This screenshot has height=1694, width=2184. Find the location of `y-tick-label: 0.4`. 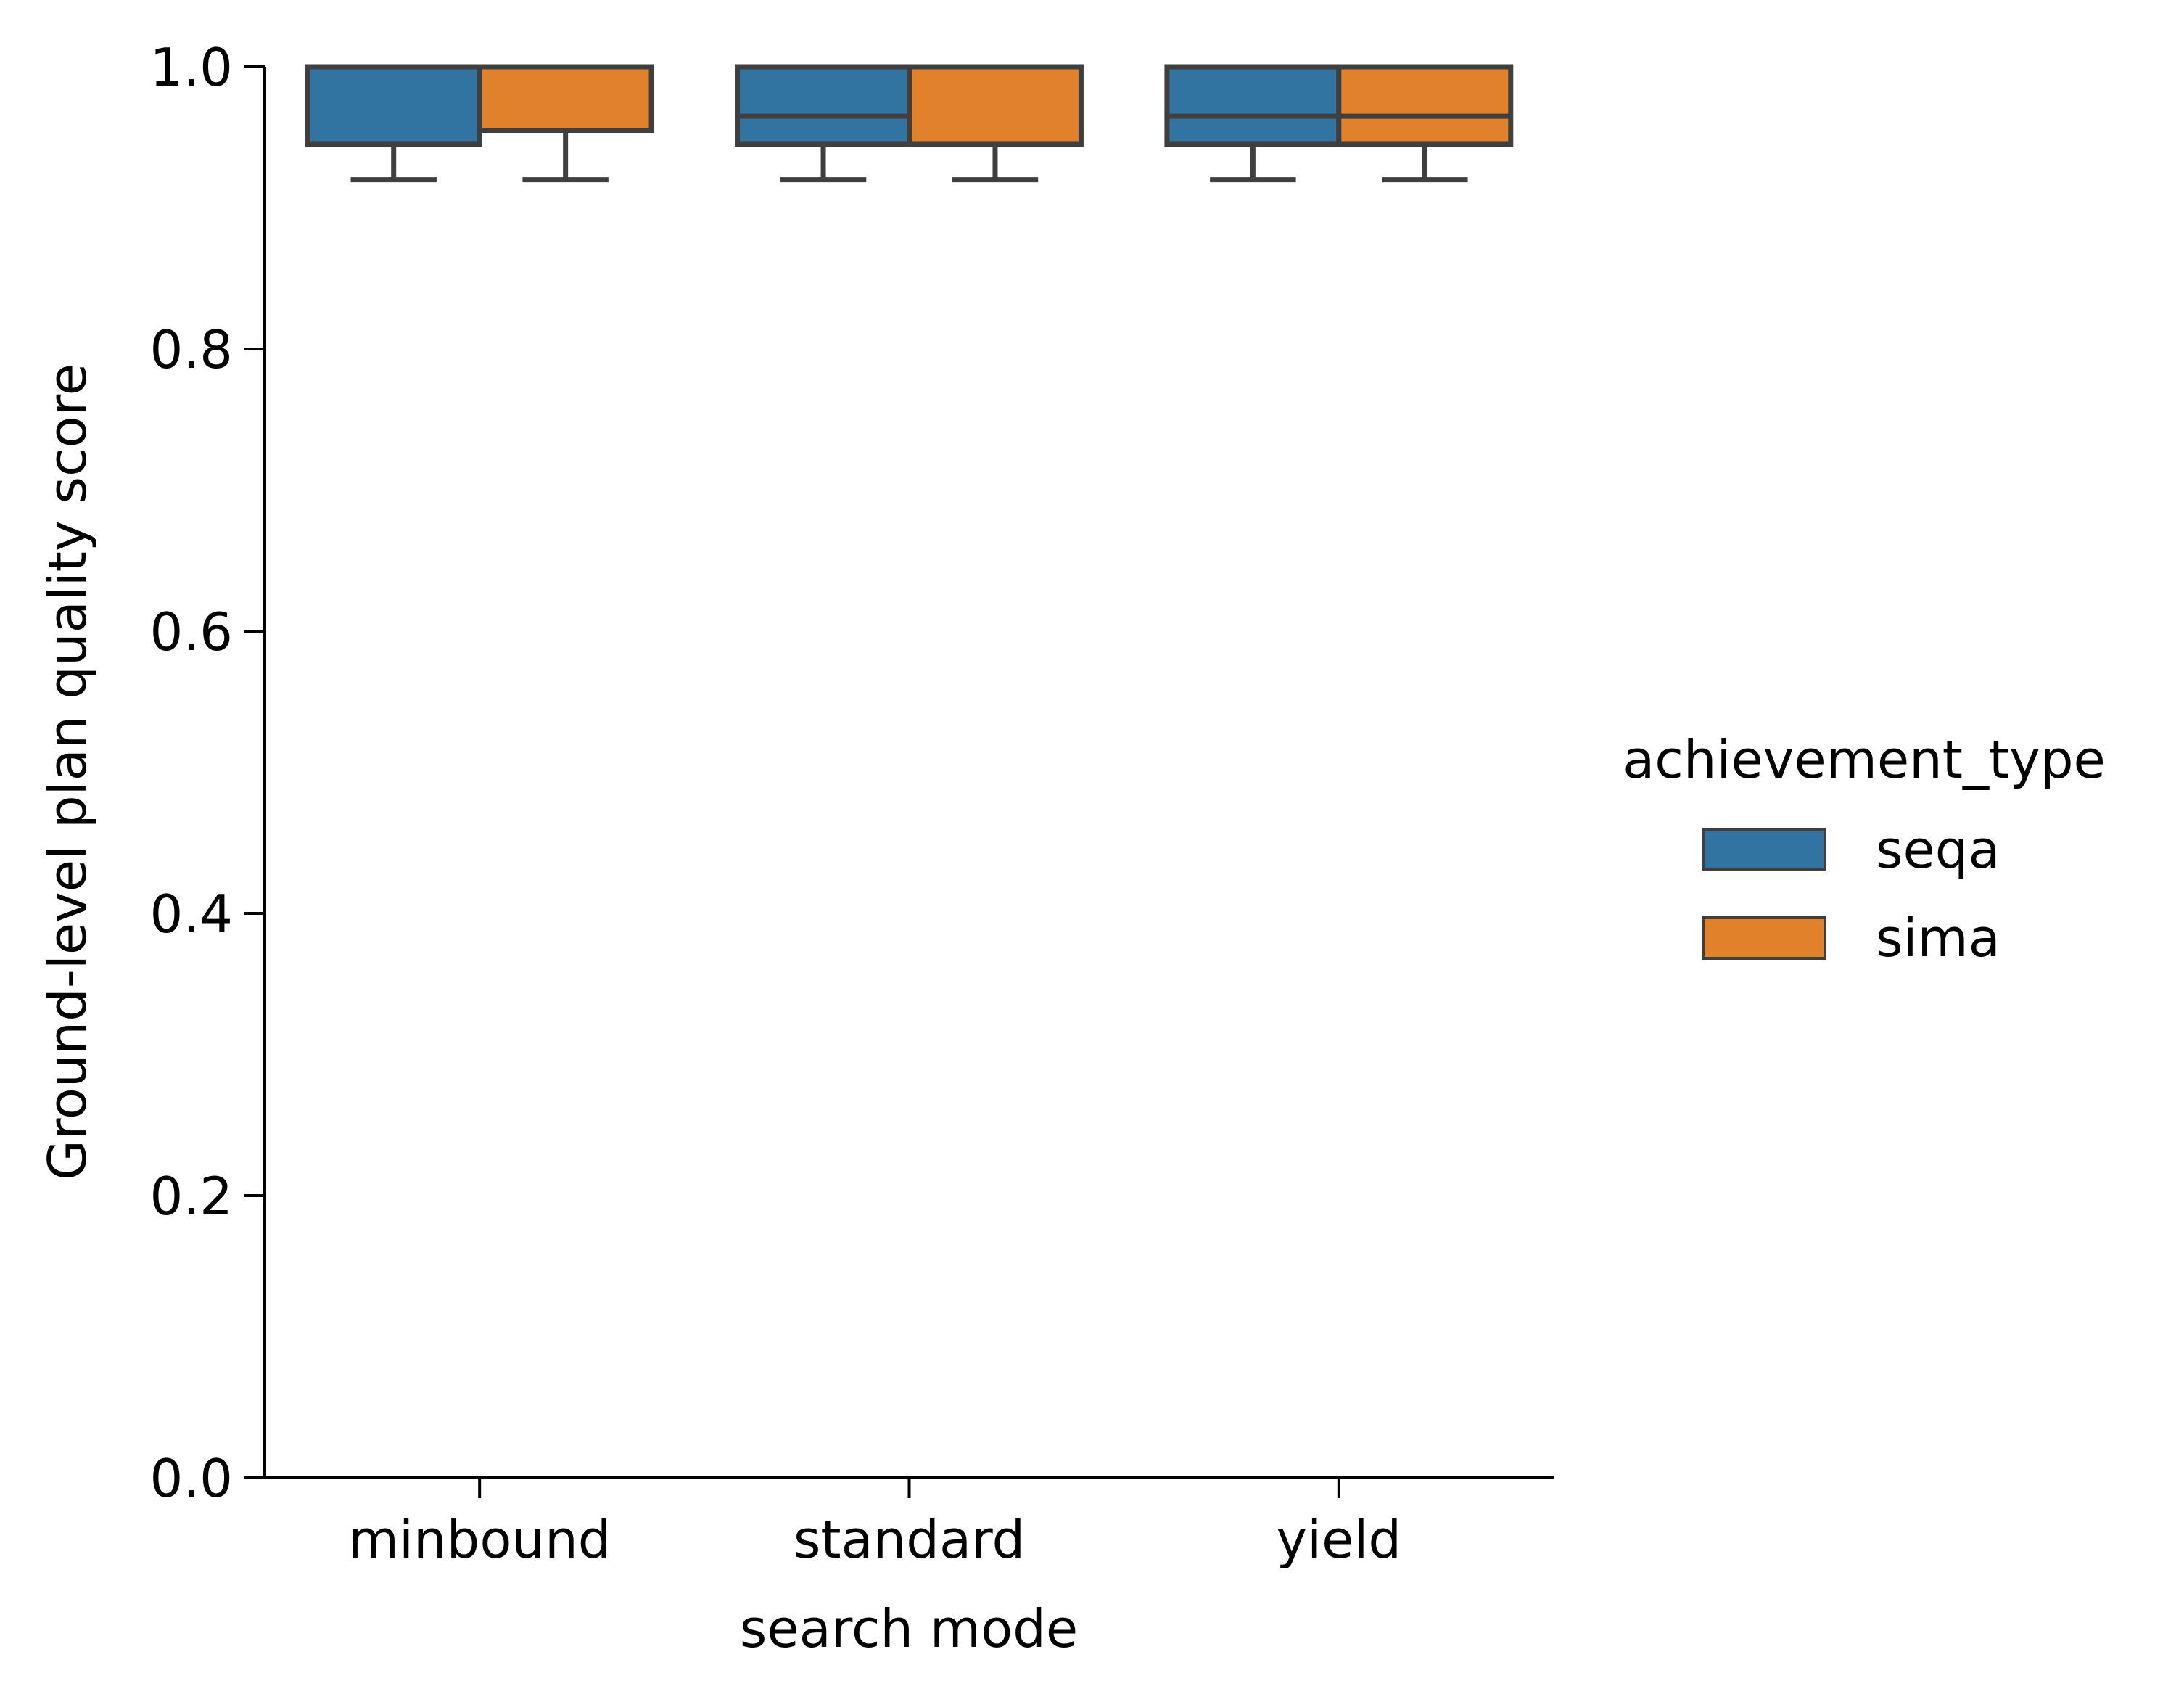

y-tick-label: 0.4 is located at coordinates (191, 914).